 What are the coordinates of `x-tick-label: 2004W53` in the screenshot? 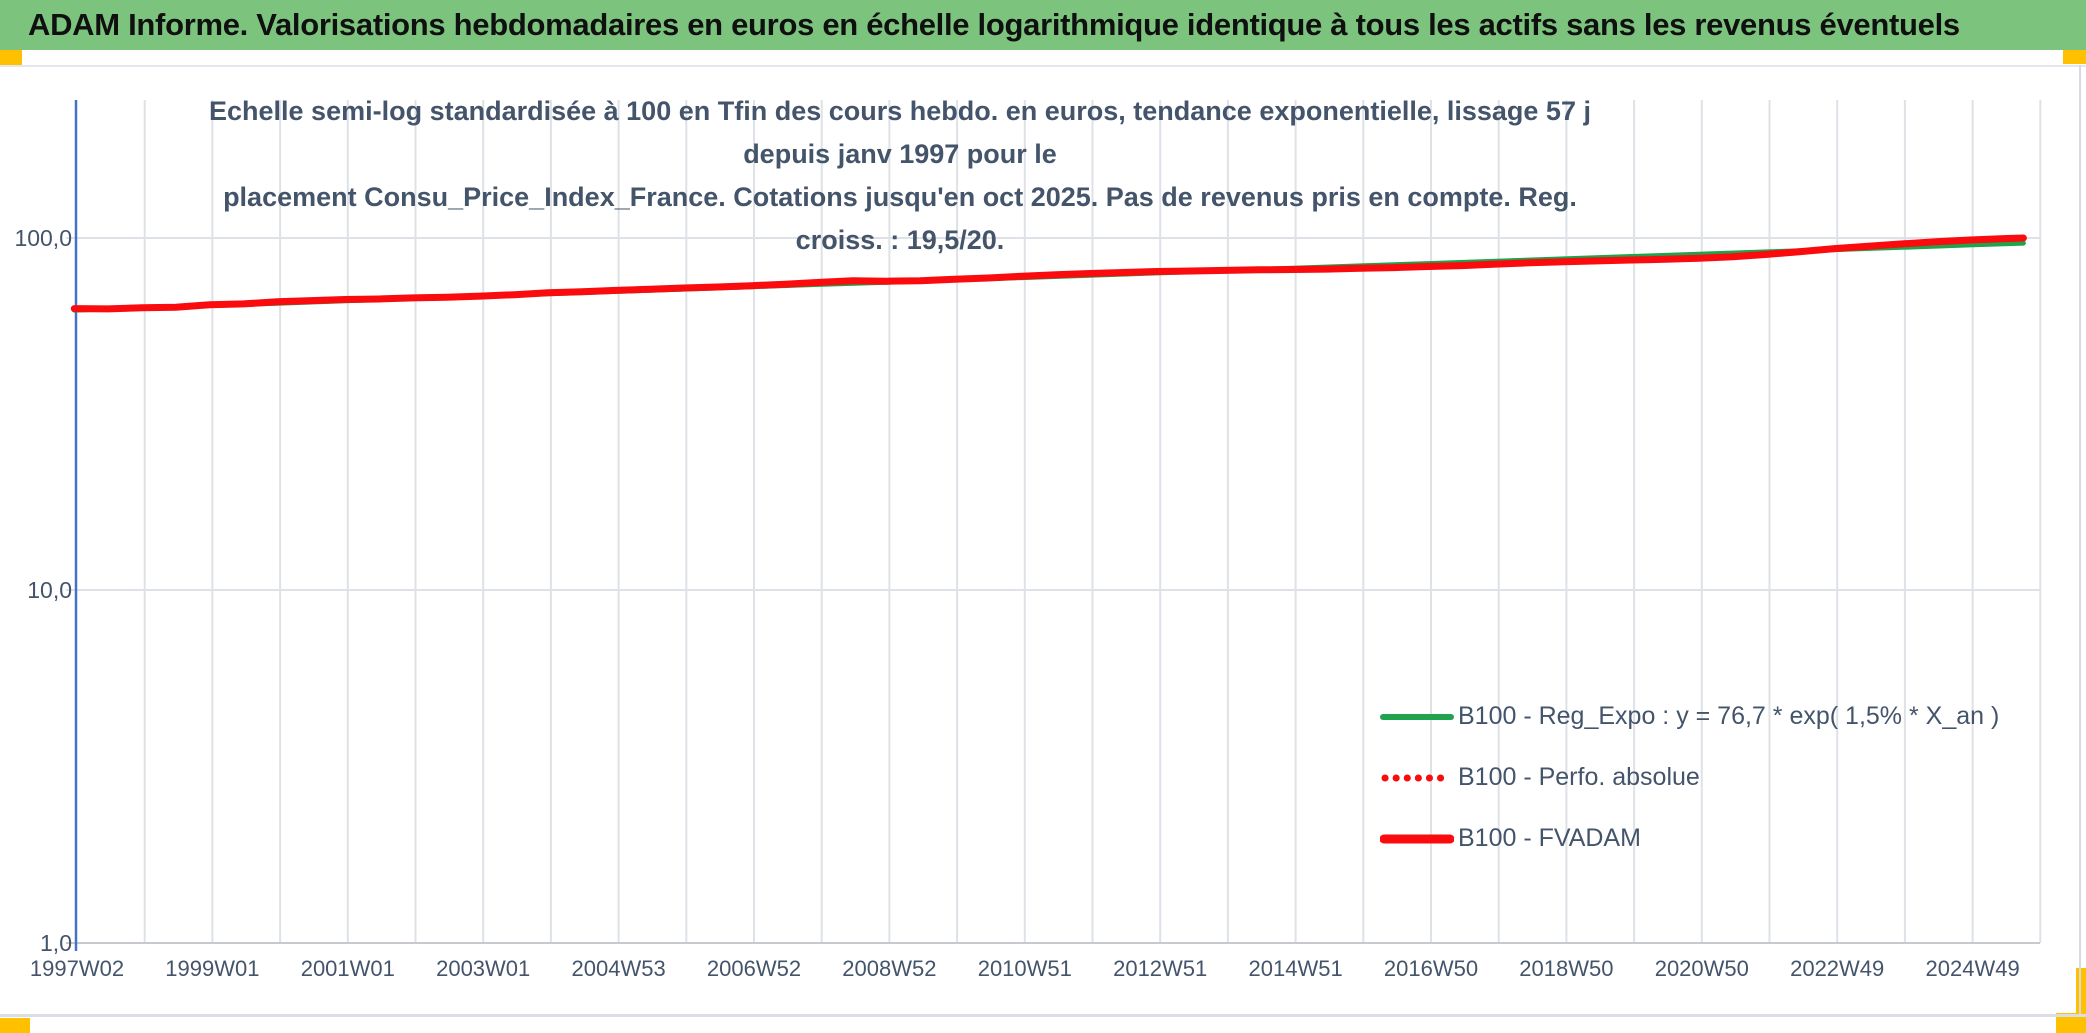 It's located at (618, 968).